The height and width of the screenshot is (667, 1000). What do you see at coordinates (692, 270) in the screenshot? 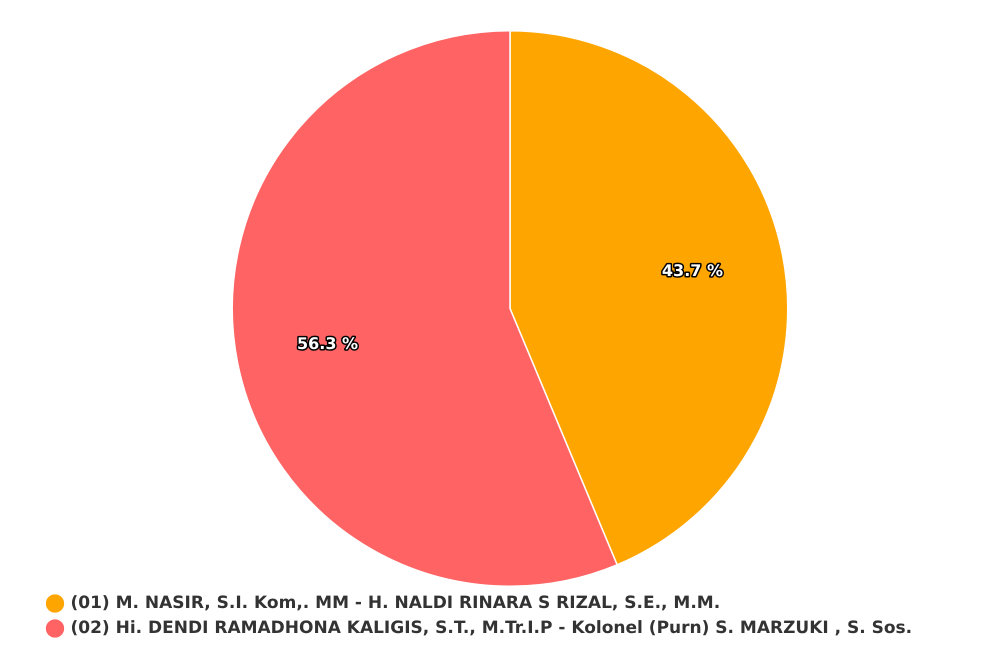
I see `data-label: 43.7 %` at bounding box center [692, 270].